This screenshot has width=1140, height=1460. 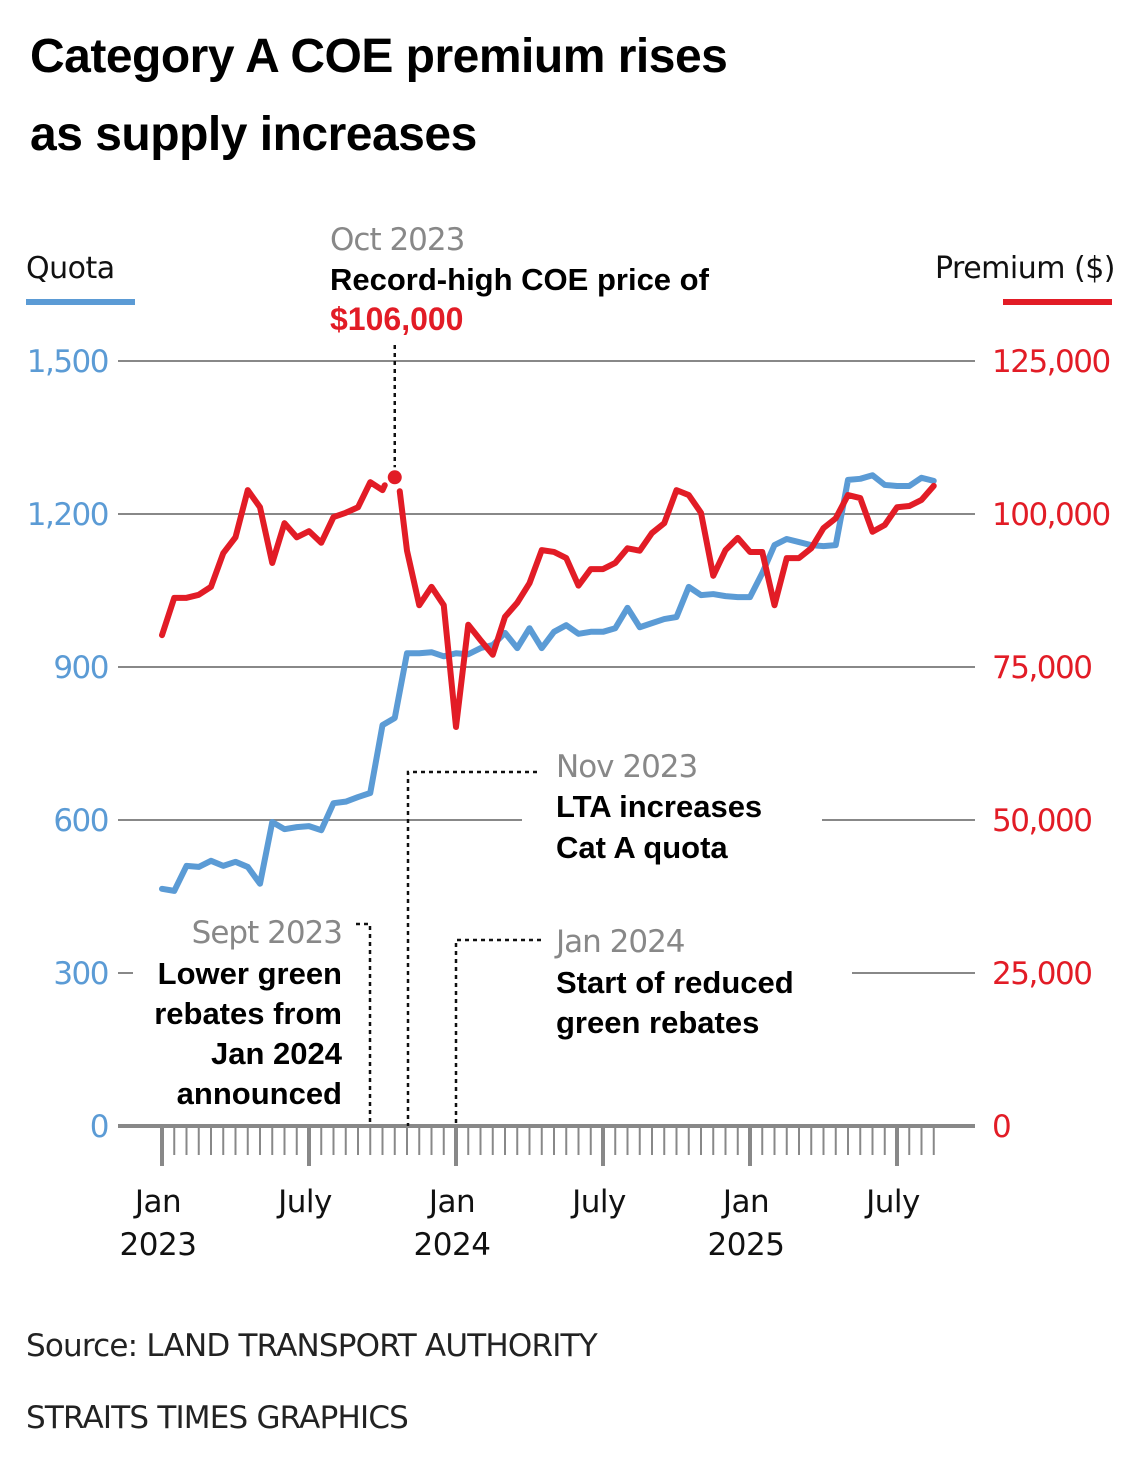 What do you see at coordinates (80, 668) in the screenshot?
I see `y-left-tick-label: 900` at bounding box center [80, 668].